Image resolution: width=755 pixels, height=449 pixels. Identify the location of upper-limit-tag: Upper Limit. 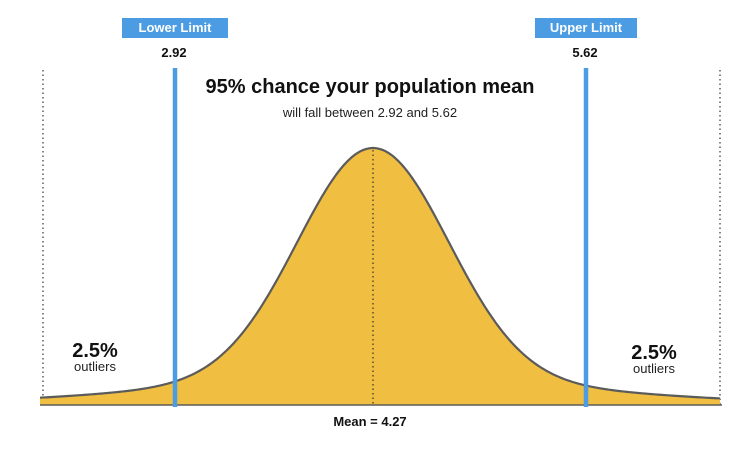
(586, 28).